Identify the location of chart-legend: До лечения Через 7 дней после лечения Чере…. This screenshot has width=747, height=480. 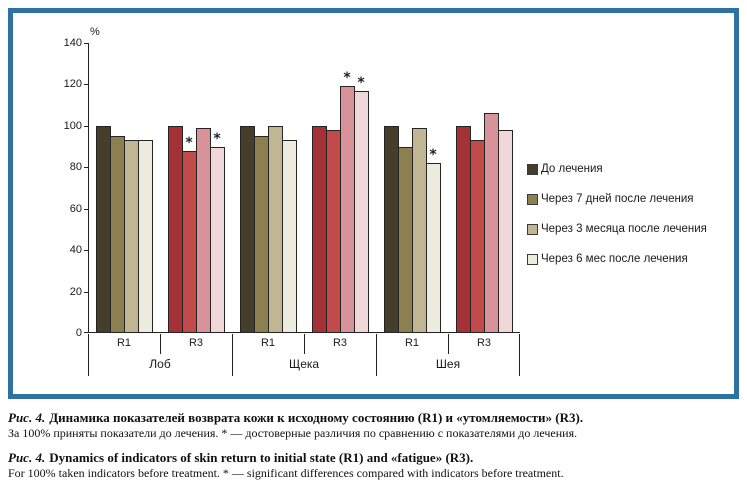
(617, 223).